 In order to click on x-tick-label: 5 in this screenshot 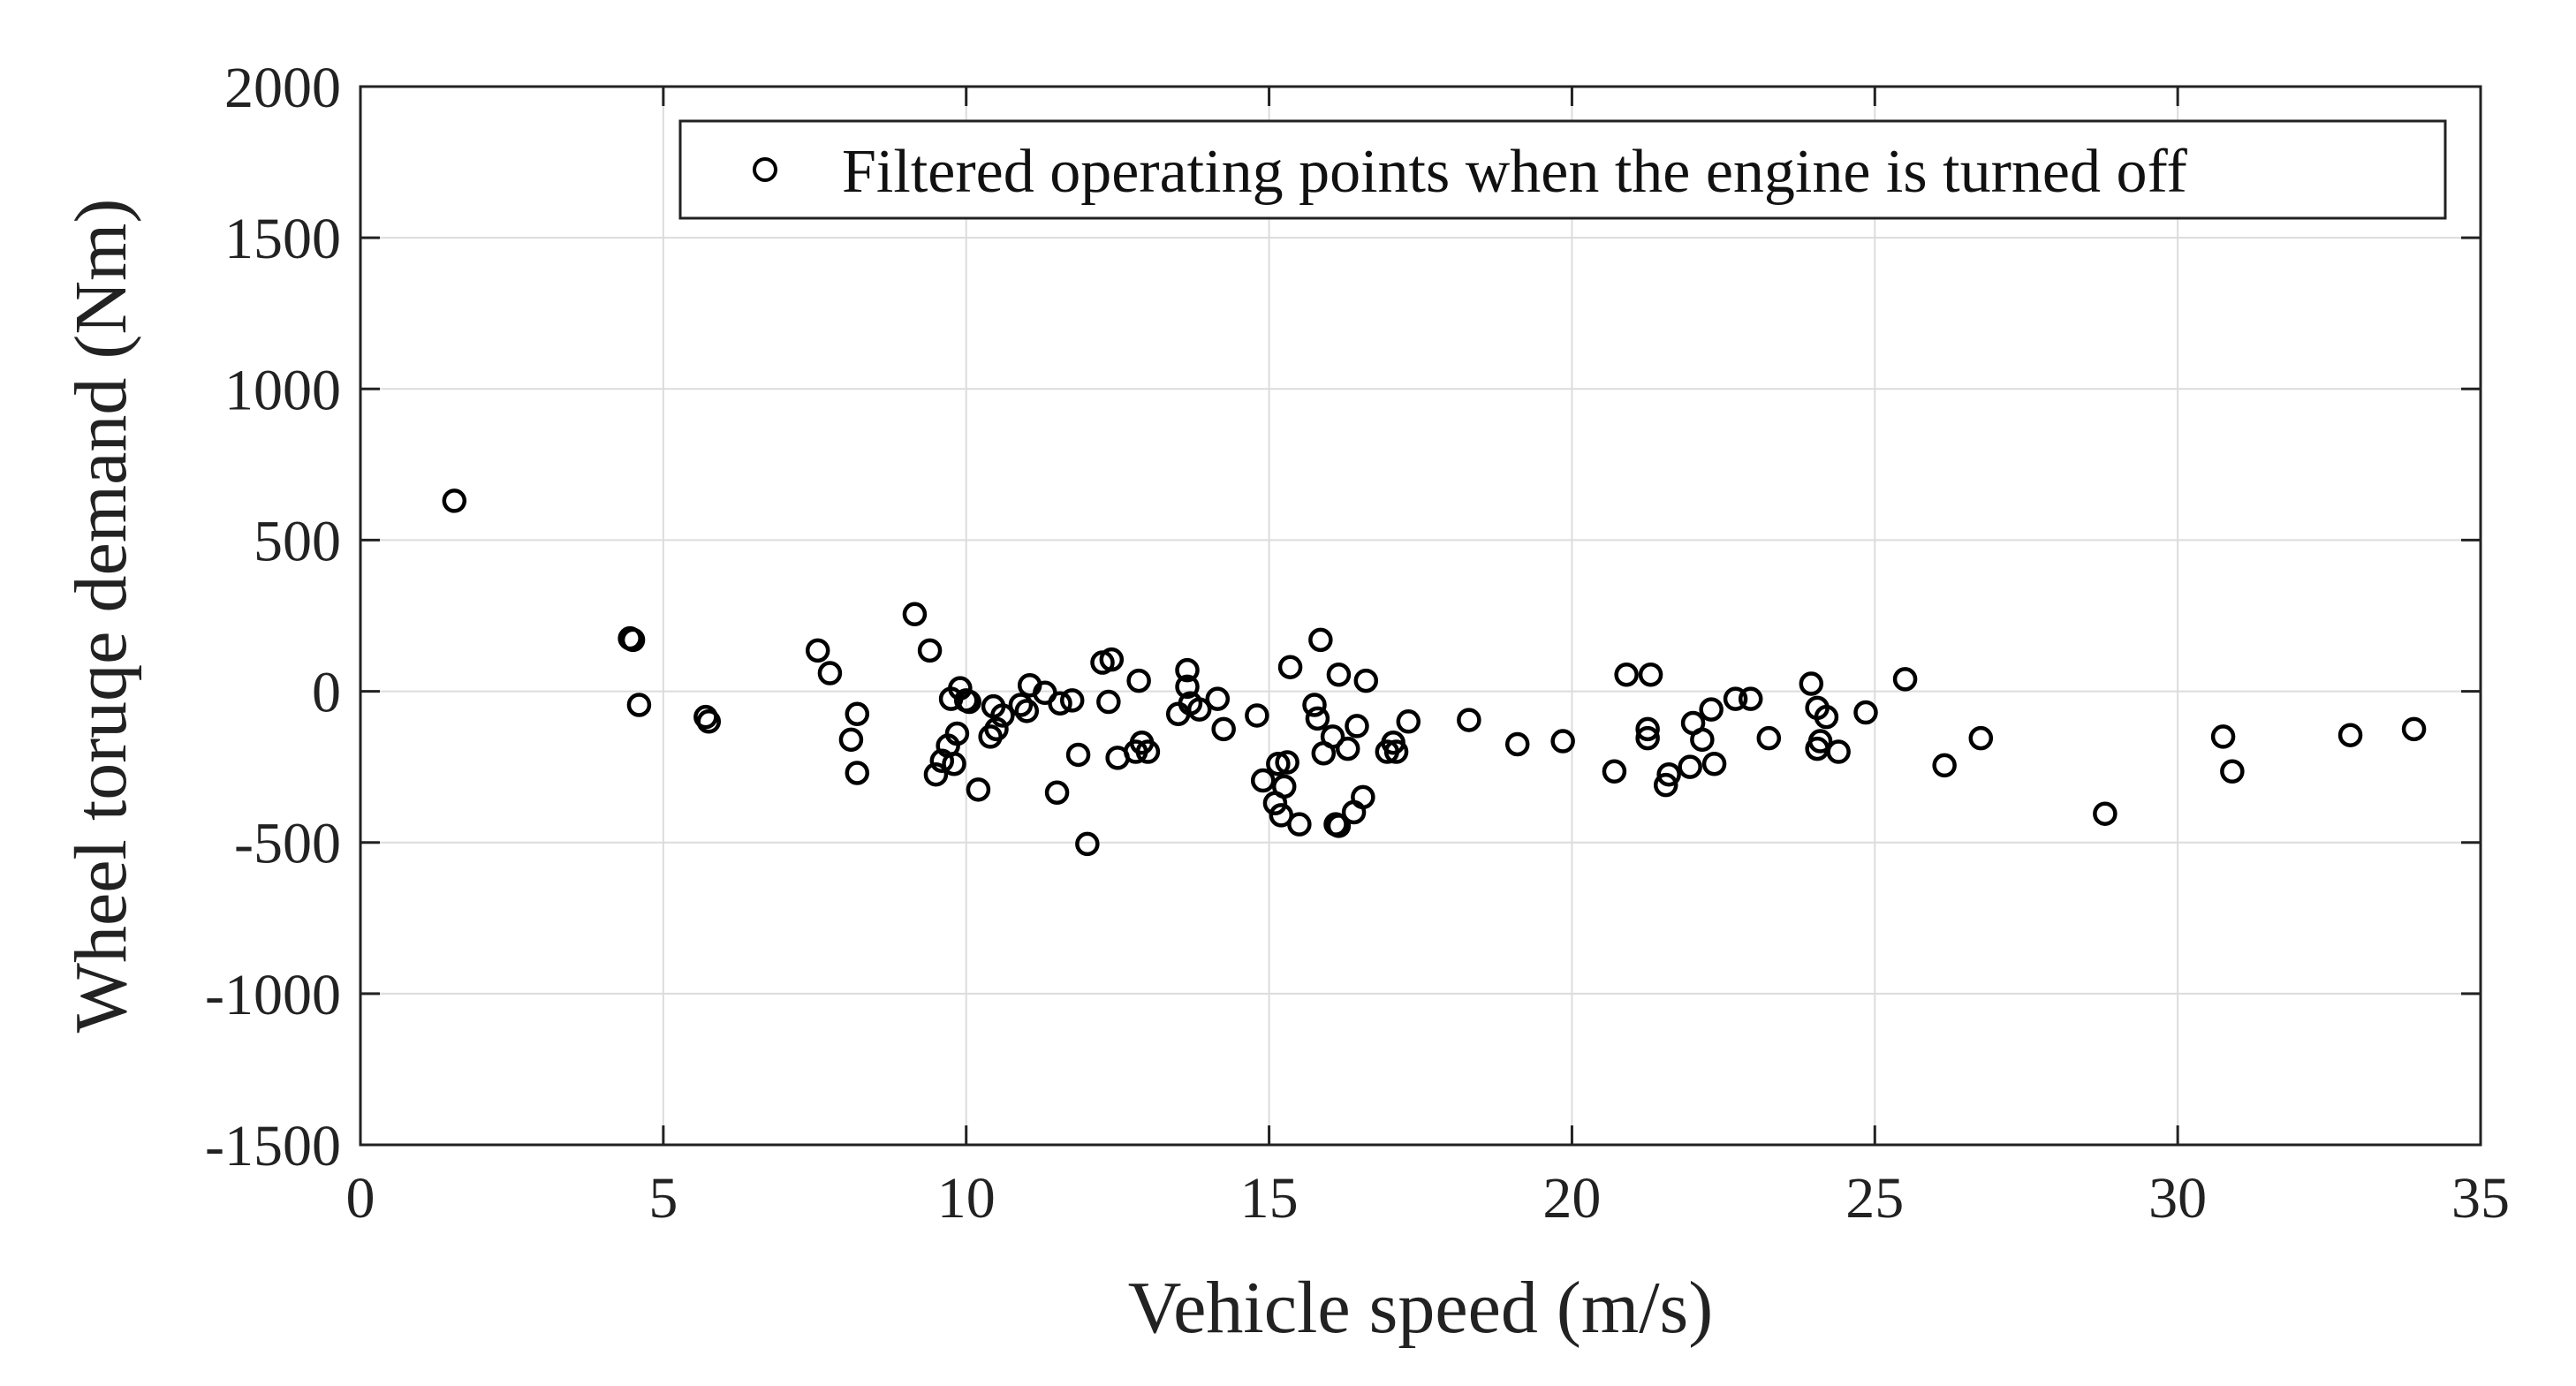, I will do `click(663, 1198)`.